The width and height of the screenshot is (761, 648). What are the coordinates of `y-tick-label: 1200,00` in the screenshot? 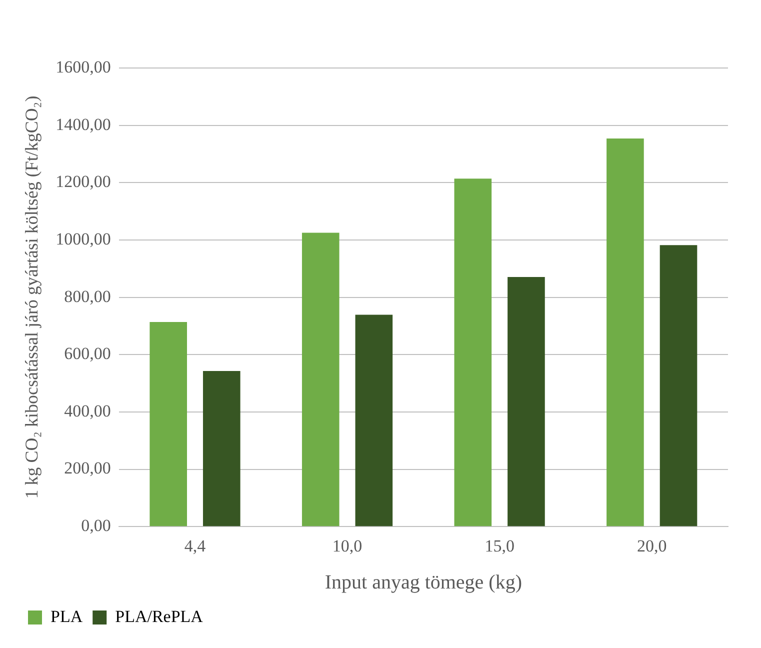 It's located at (83, 182).